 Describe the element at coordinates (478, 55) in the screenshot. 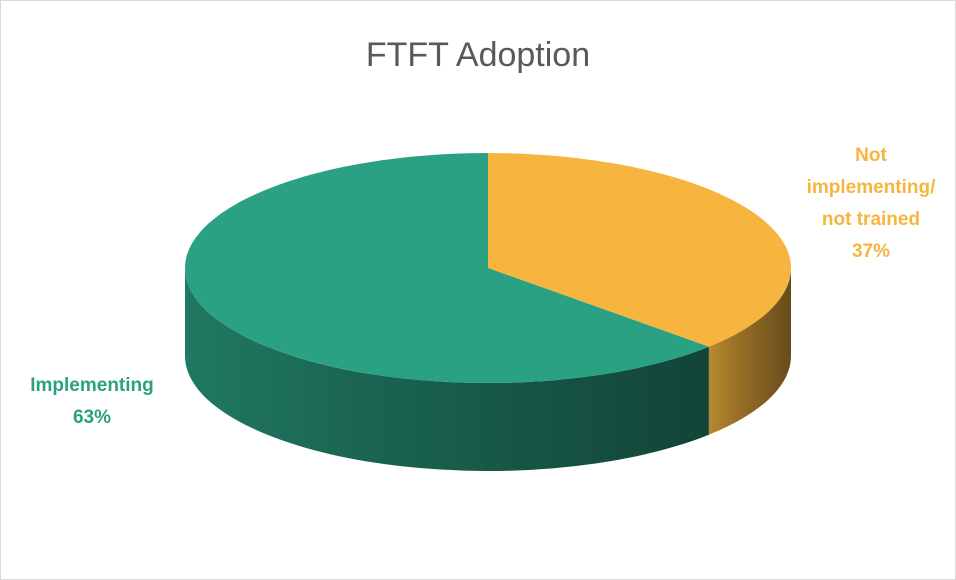

I see `chart-title: FTFT Adoption` at that location.